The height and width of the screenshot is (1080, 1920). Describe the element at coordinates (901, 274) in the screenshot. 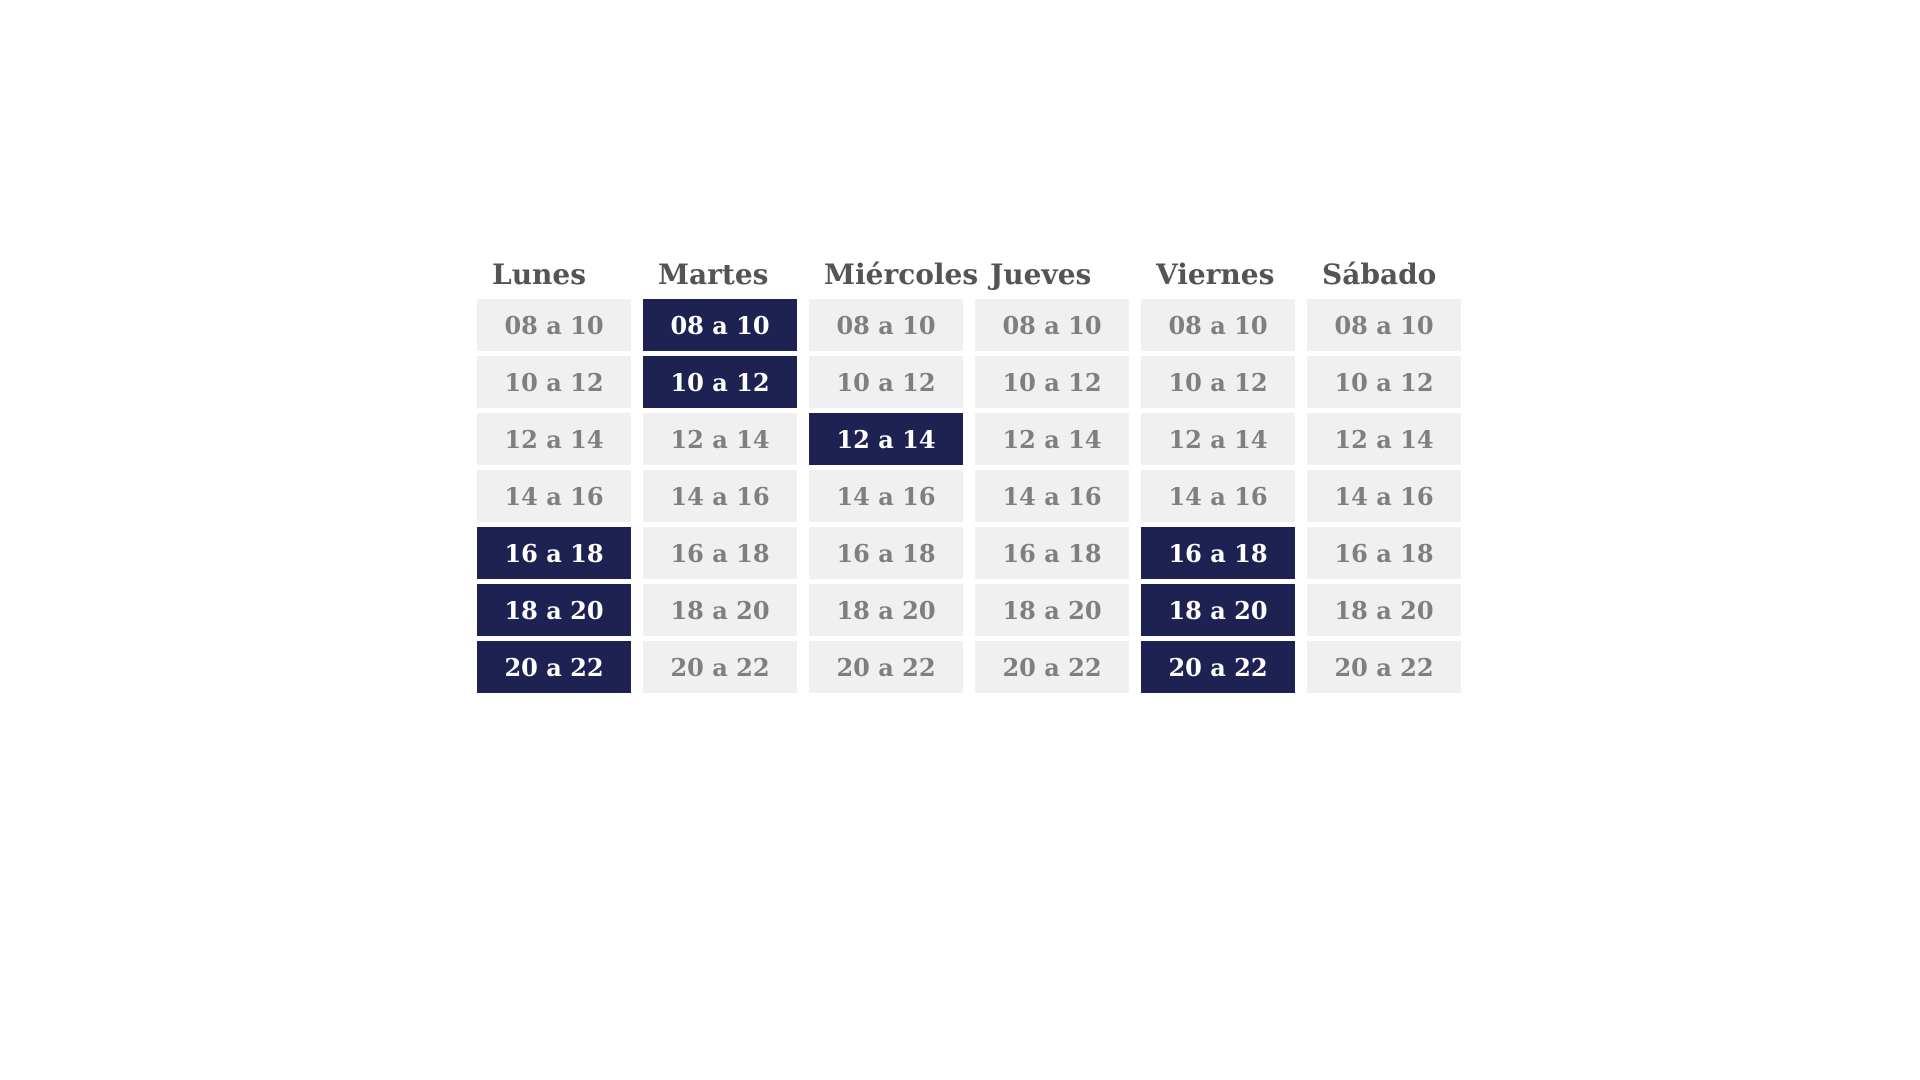

I see `day-header: Miércoles` at that location.